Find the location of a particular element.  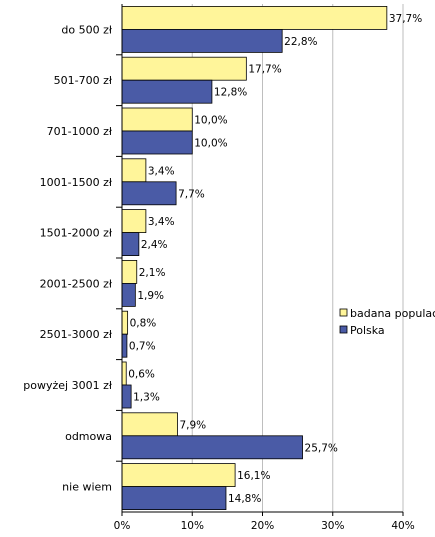

x-tick-label: 20% is located at coordinates (262, 526).